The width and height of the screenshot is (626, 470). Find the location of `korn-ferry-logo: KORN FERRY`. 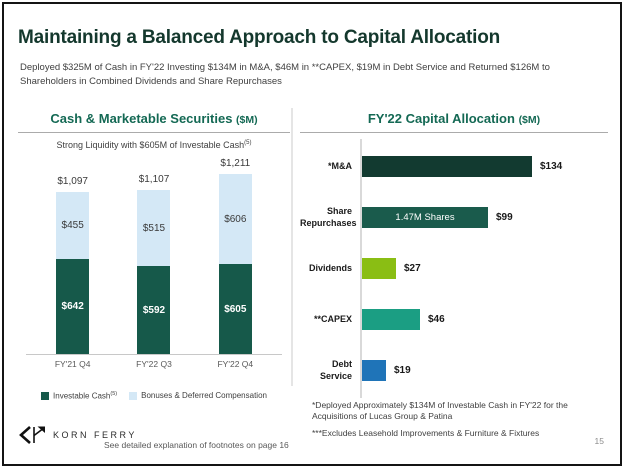

korn-ferry-logo: KORN FERRY is located at coordinates (78, 435).